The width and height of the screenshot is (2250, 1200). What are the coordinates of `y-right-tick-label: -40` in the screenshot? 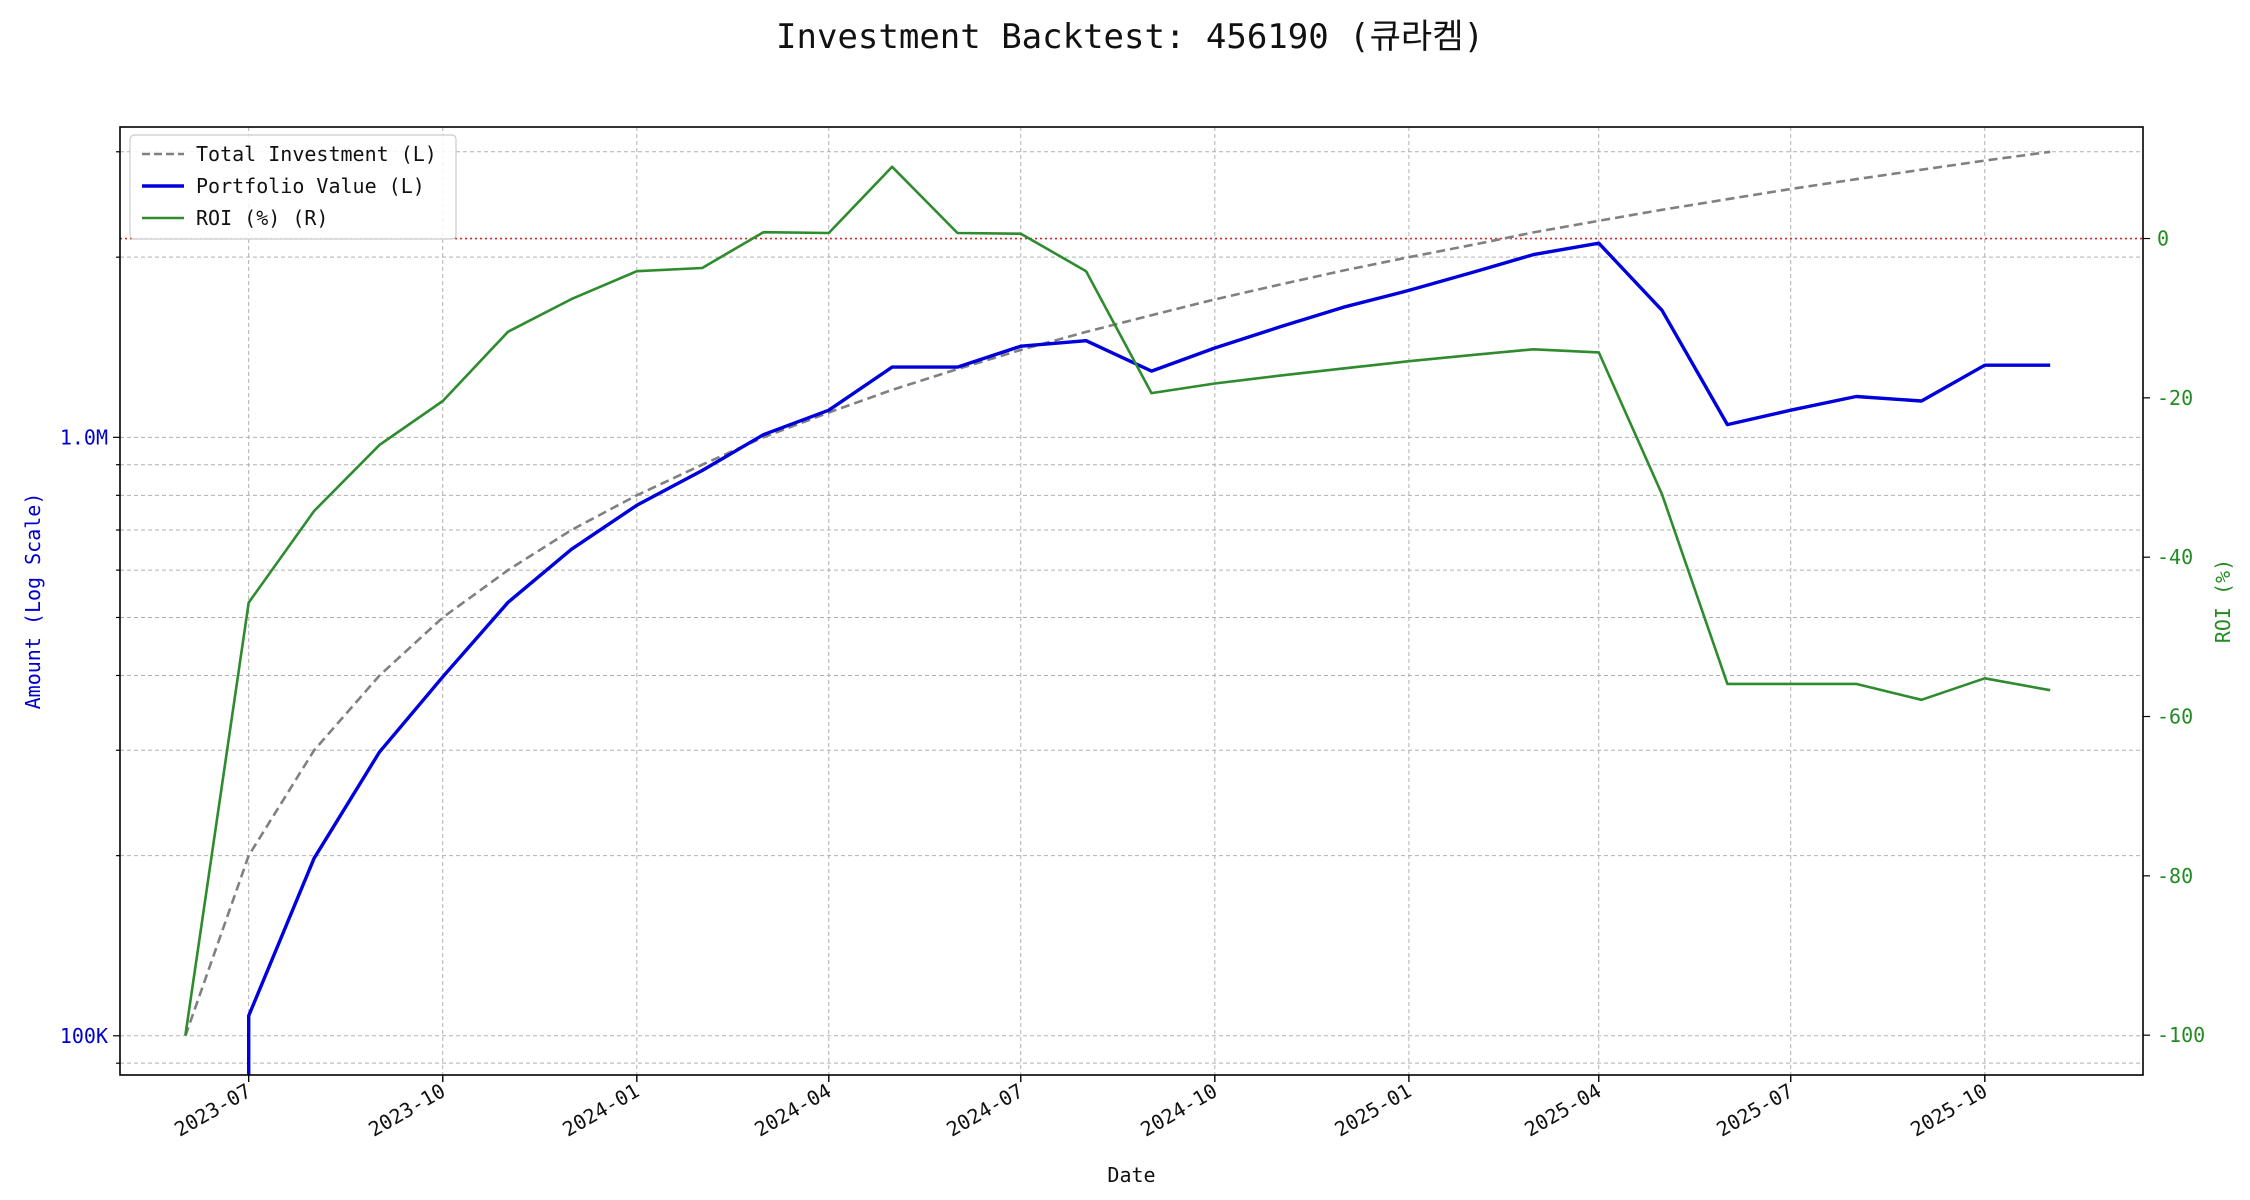 It's located at (2175, 557).